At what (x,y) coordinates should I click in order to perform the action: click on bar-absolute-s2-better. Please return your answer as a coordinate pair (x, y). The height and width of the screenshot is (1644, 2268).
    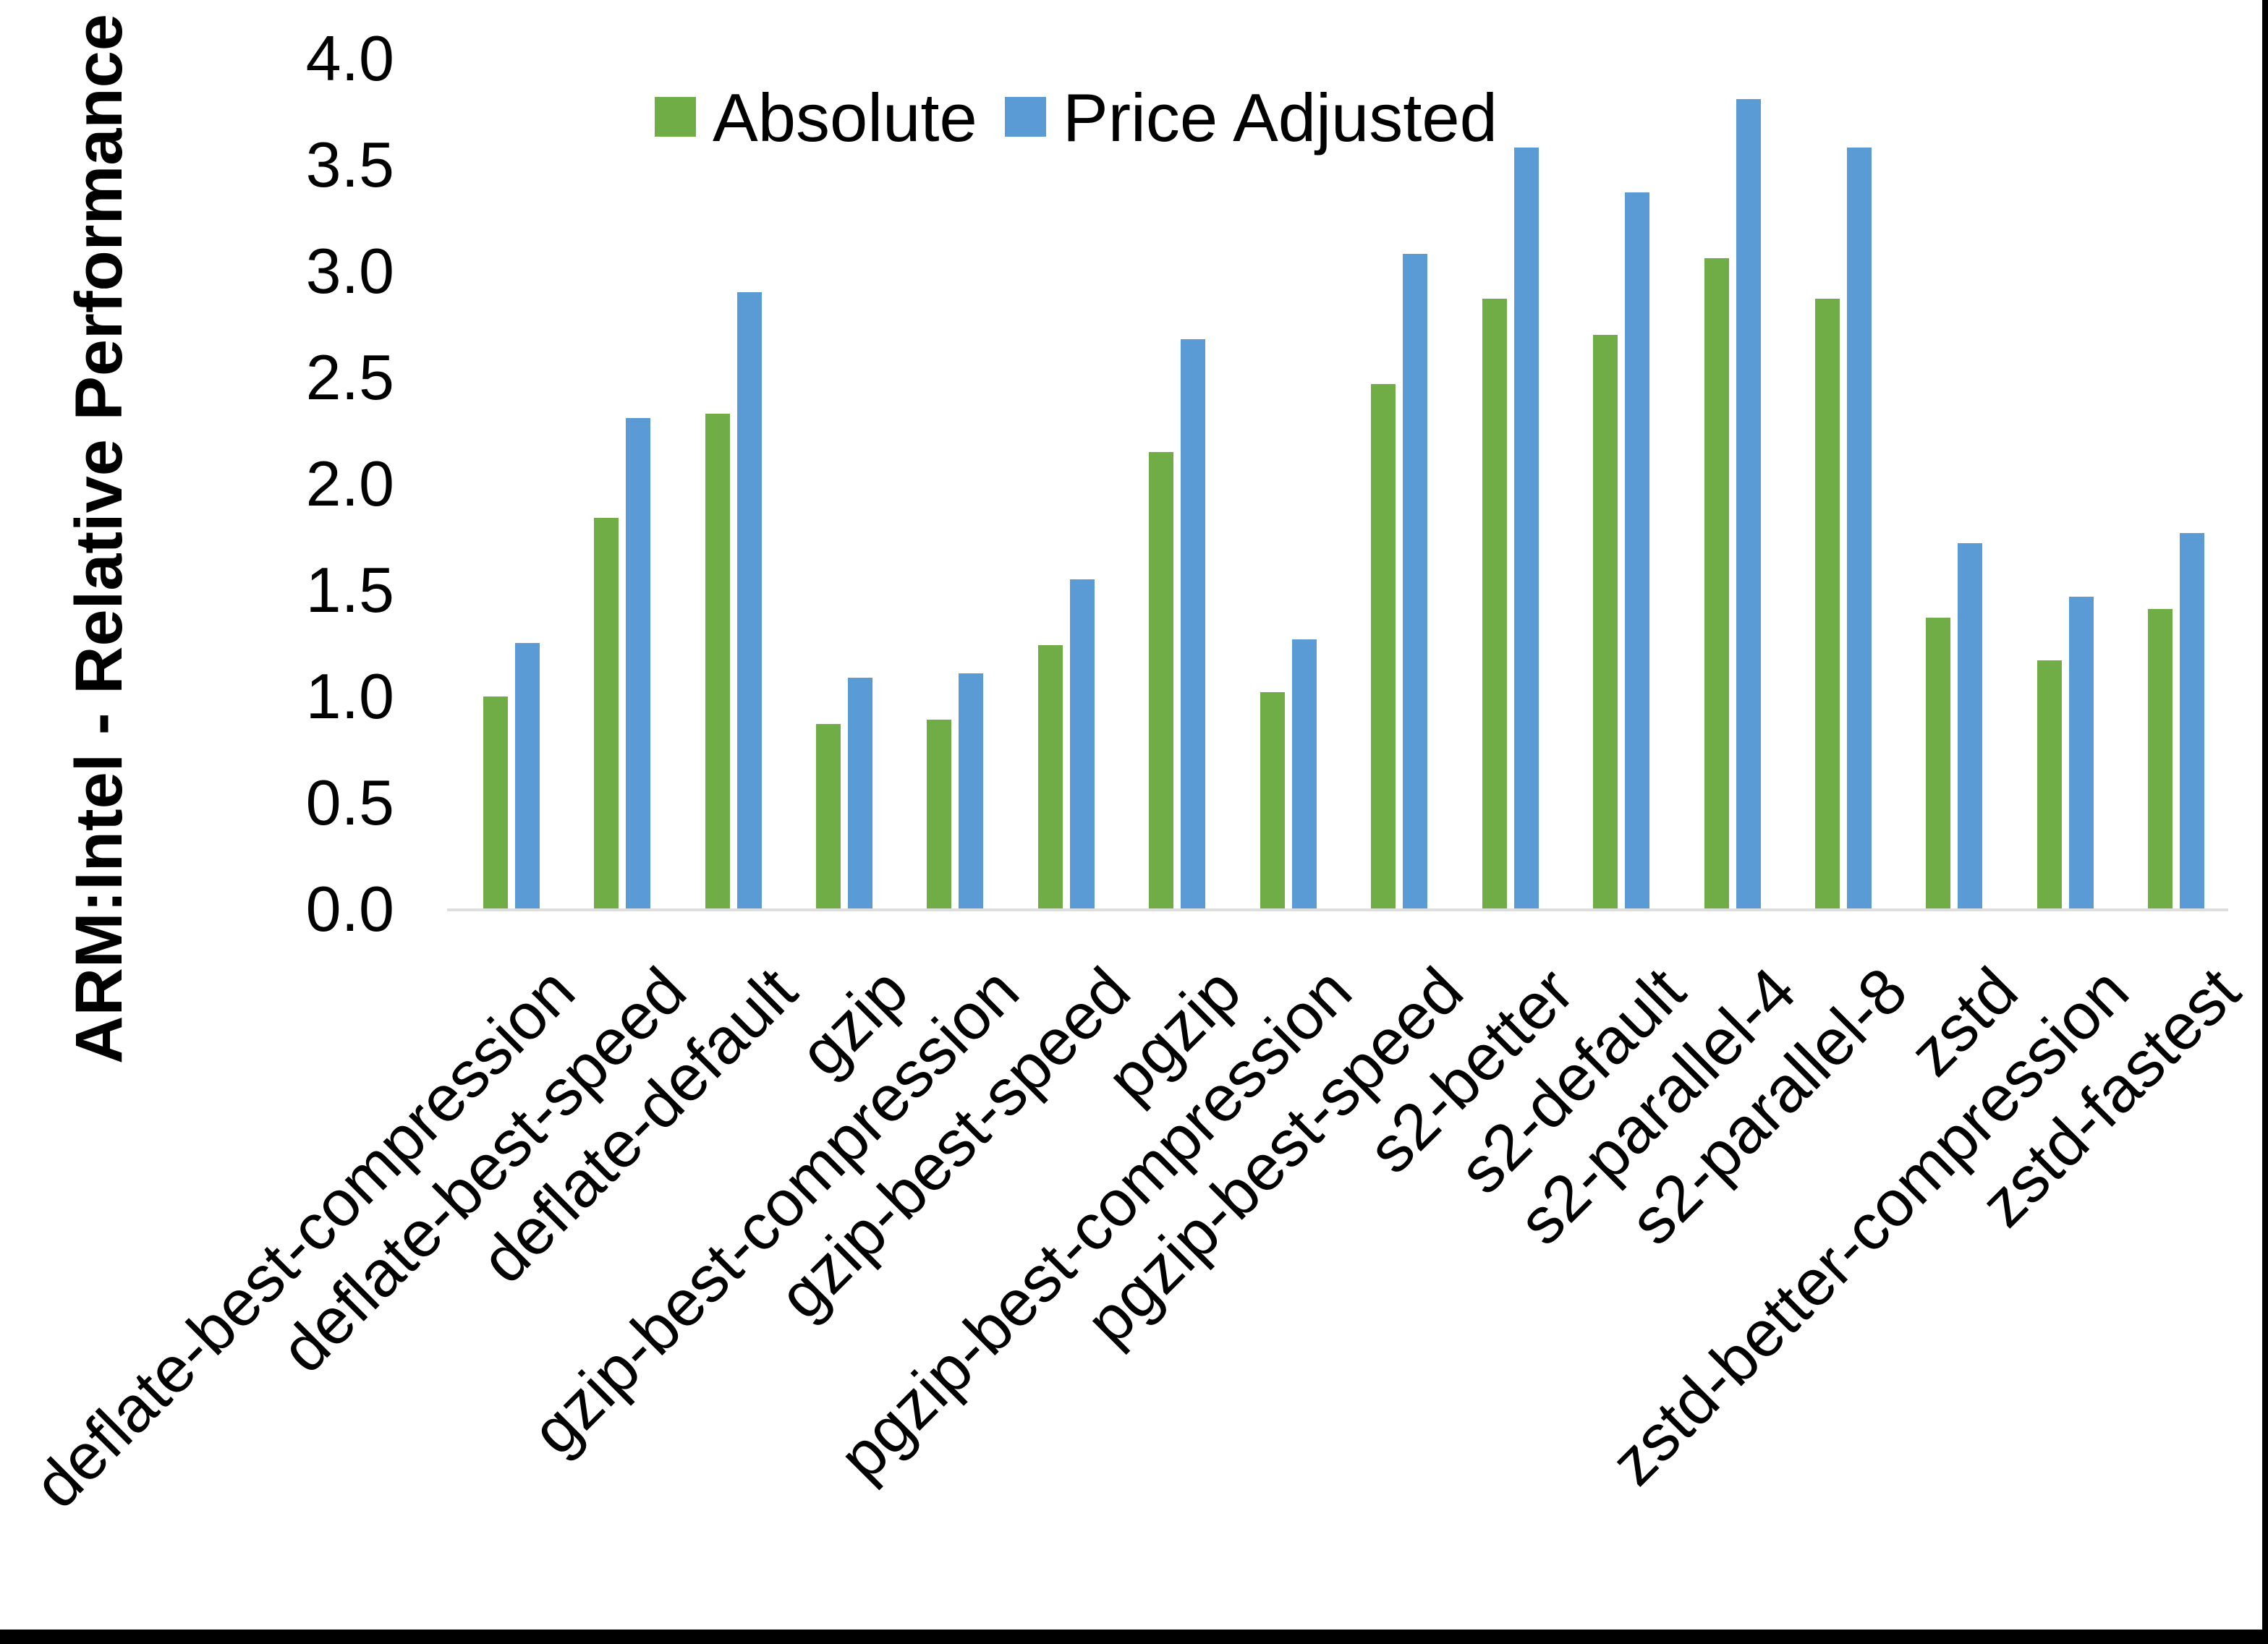
    Looking at the image, I should click on (1494, 604).